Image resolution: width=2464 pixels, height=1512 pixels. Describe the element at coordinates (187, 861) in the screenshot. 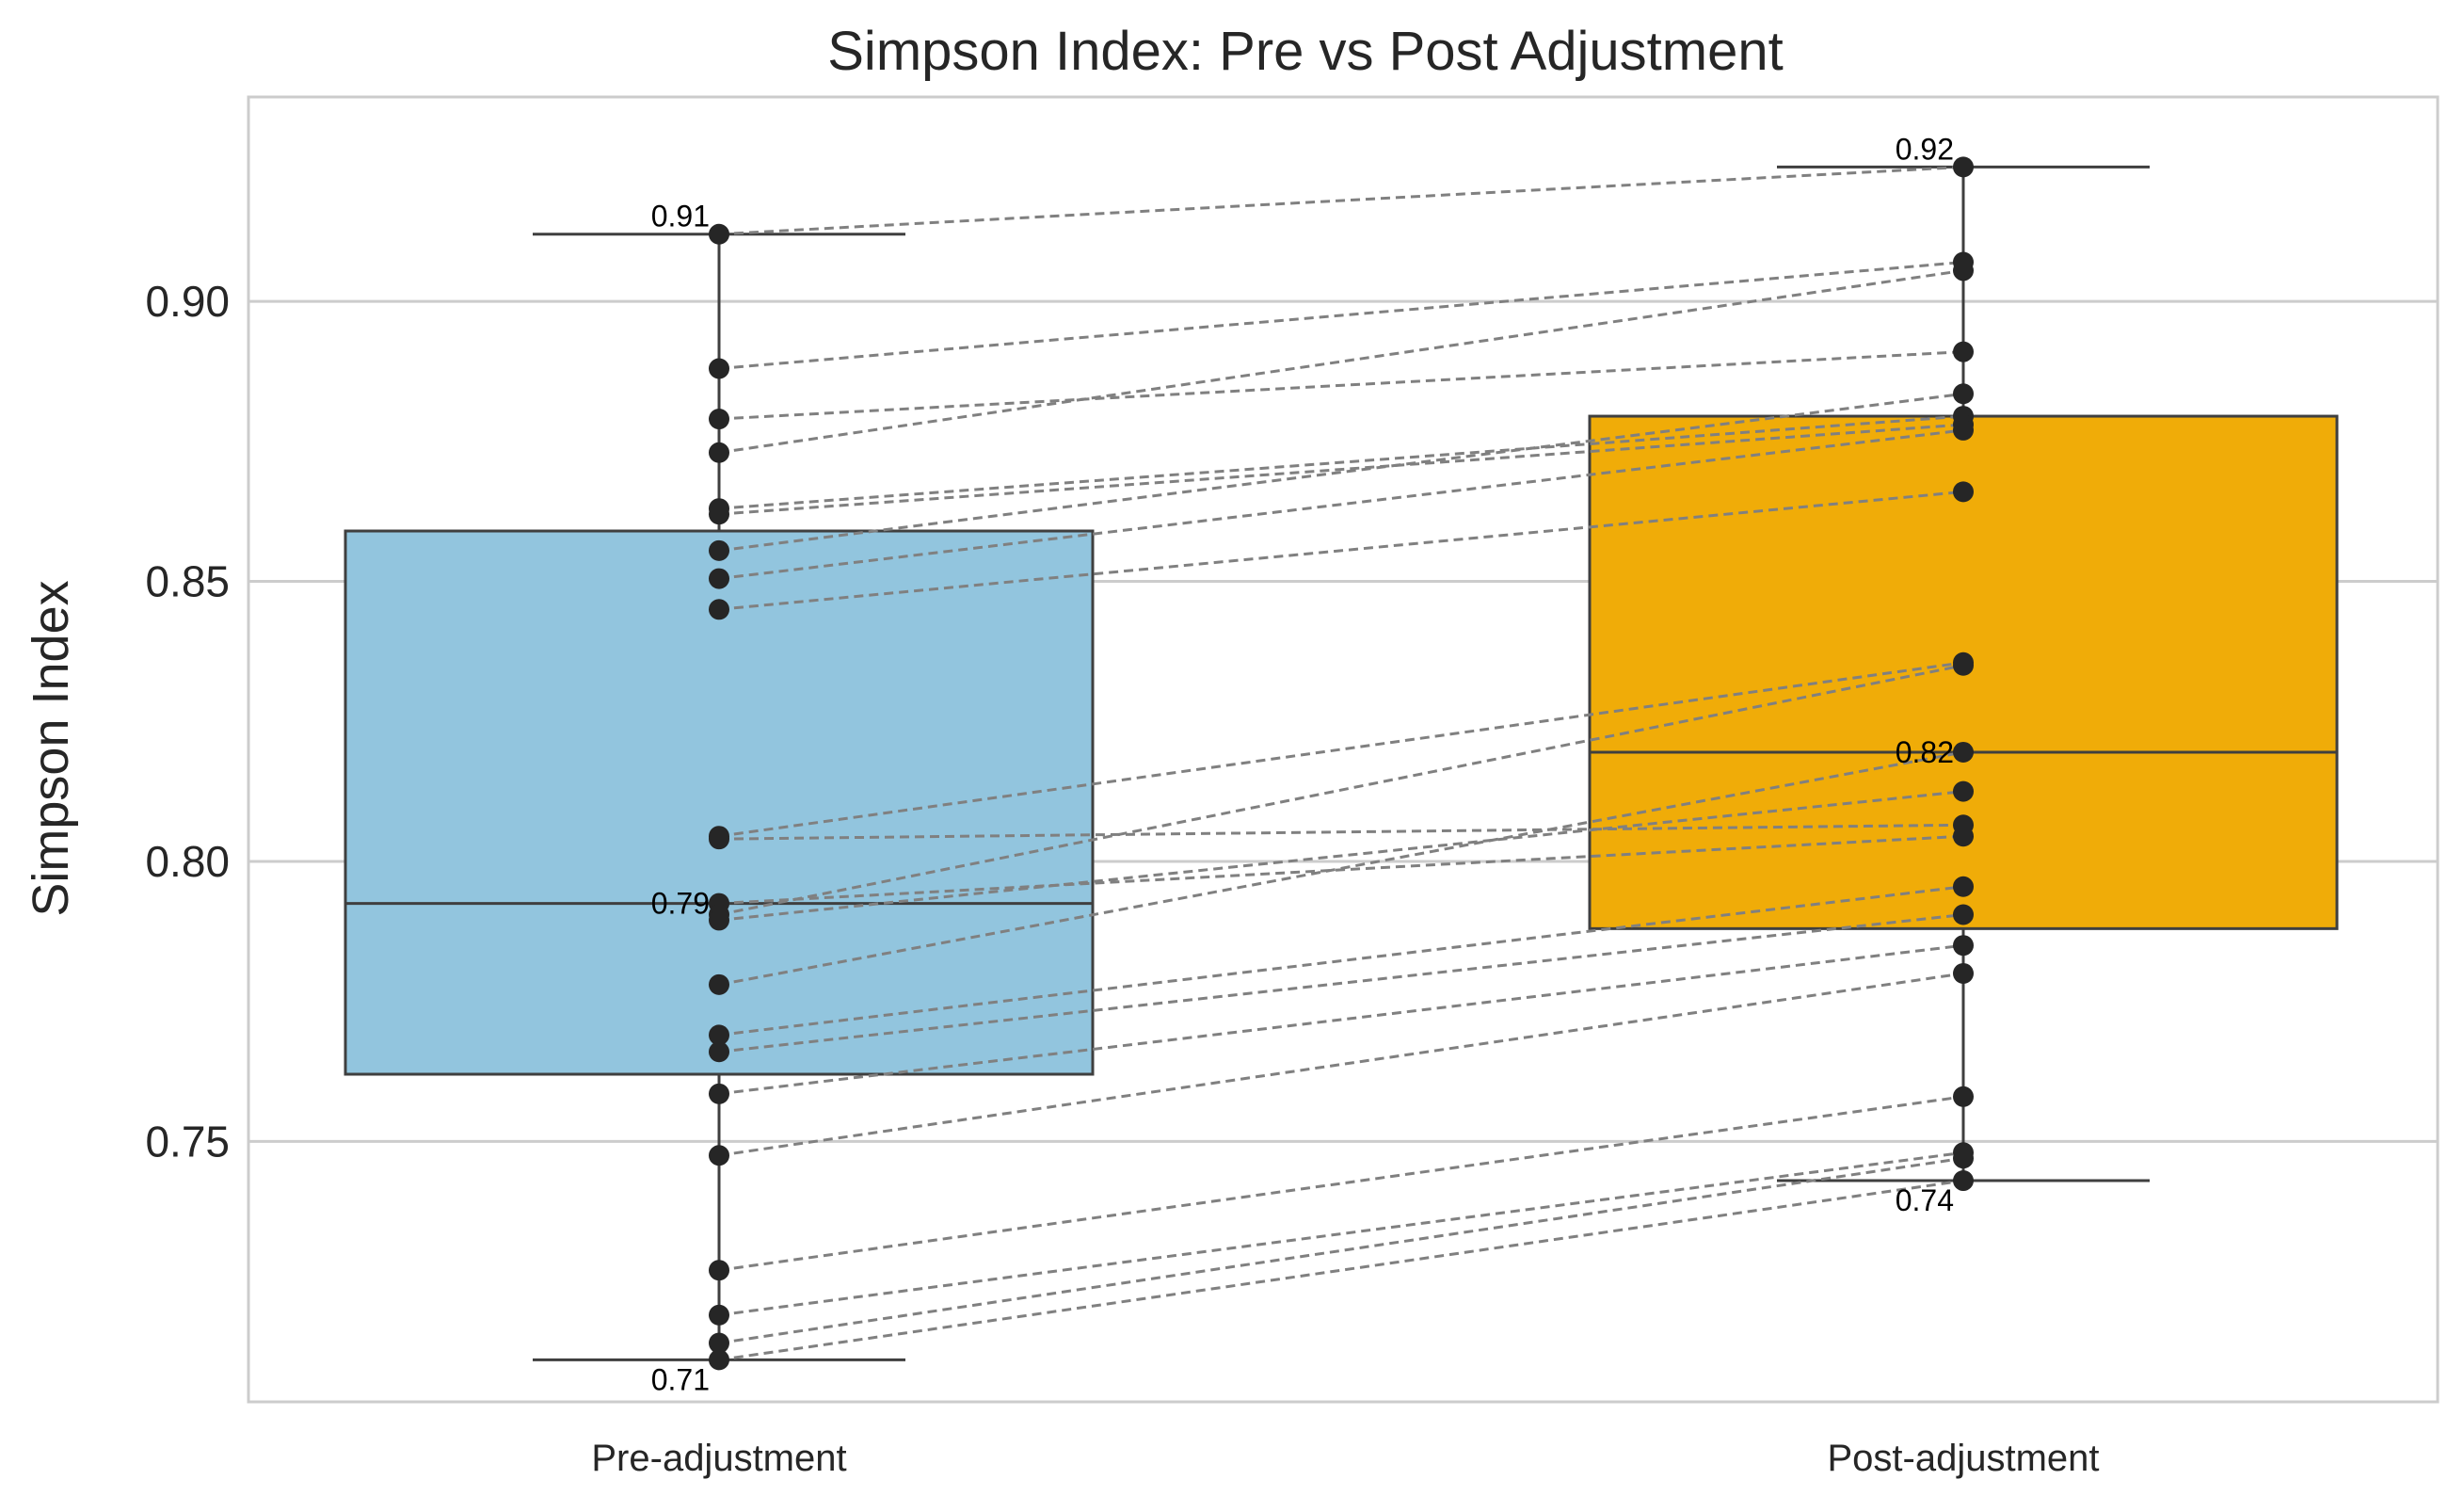

I see `y-tick-label: 0.80` at that location.